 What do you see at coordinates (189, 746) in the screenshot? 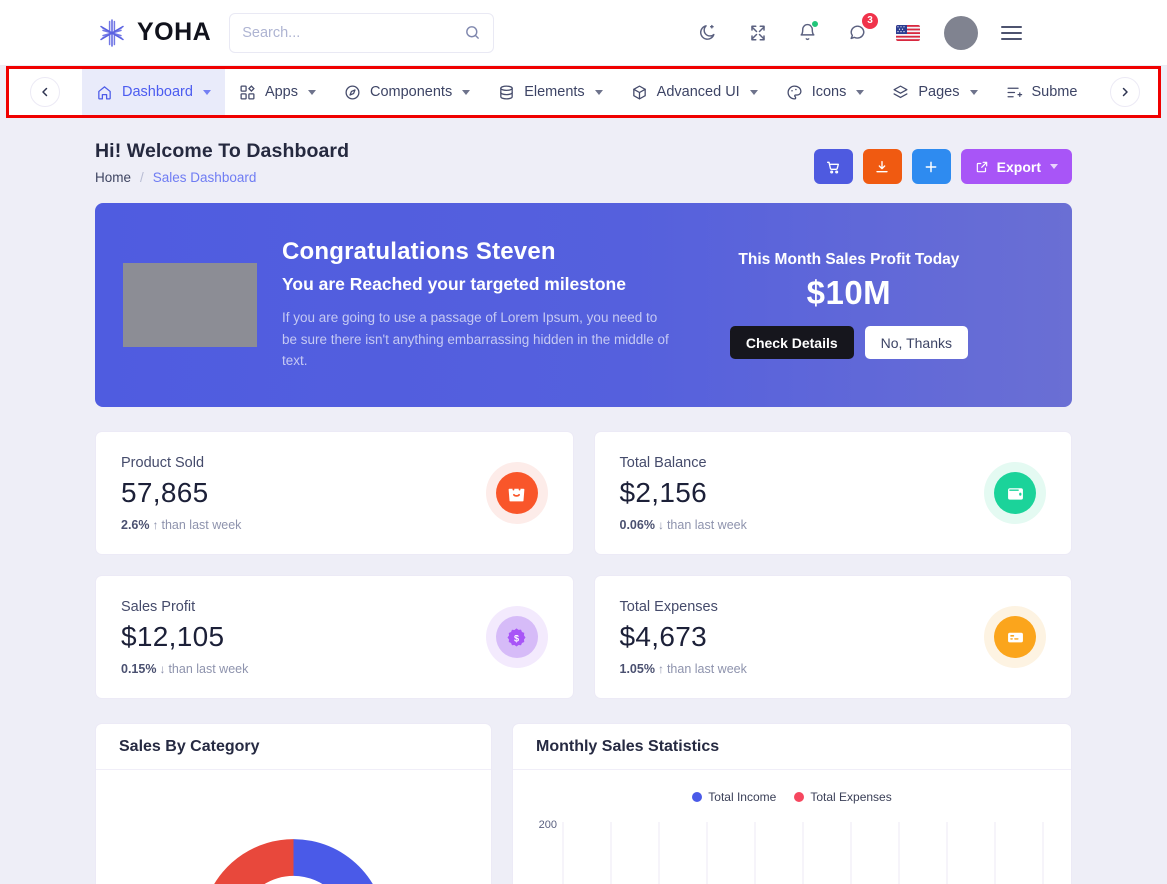
I see `chart-title: Sales By Category` at bounding box center [189, 746].